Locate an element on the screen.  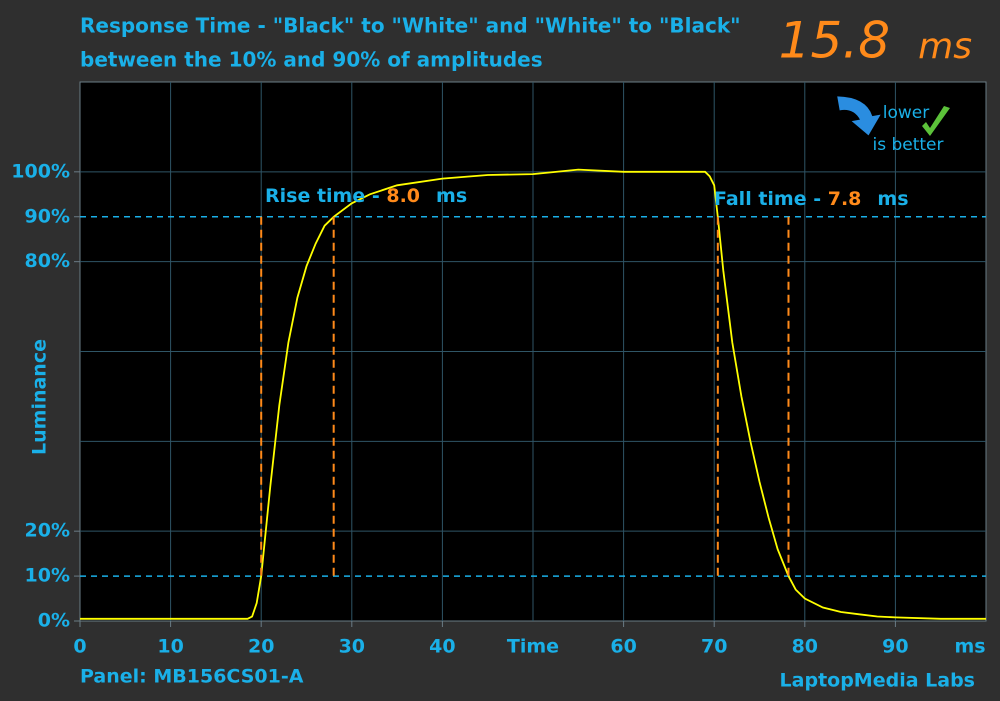
x-tick-label: 30 is located at coordinates (352, 647).